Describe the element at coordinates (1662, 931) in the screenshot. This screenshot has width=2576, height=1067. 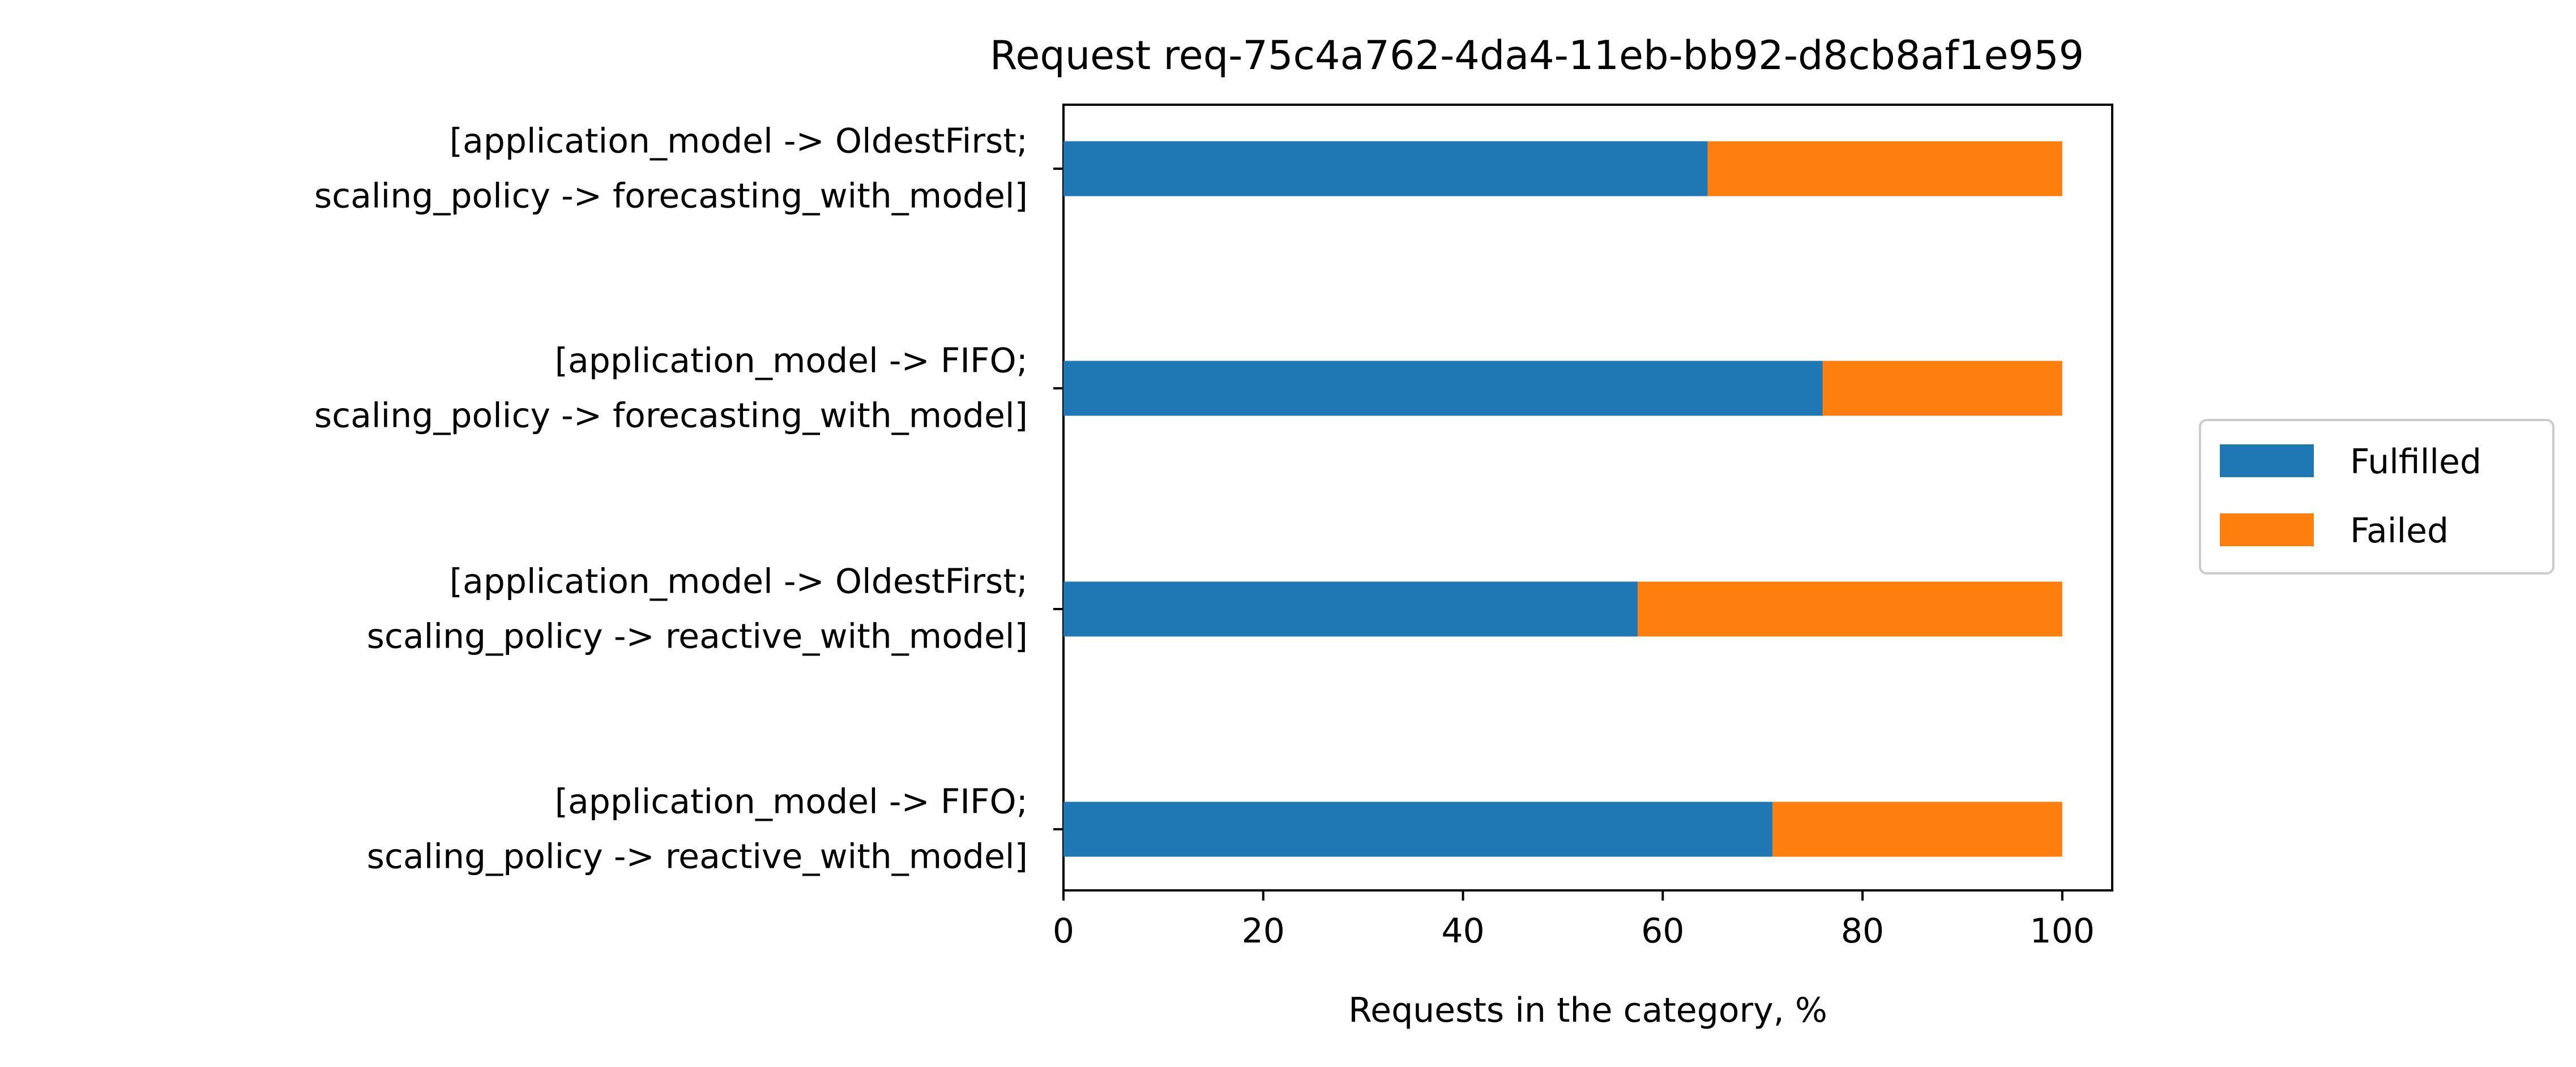
I see `x-tick-label: 60` at that location.